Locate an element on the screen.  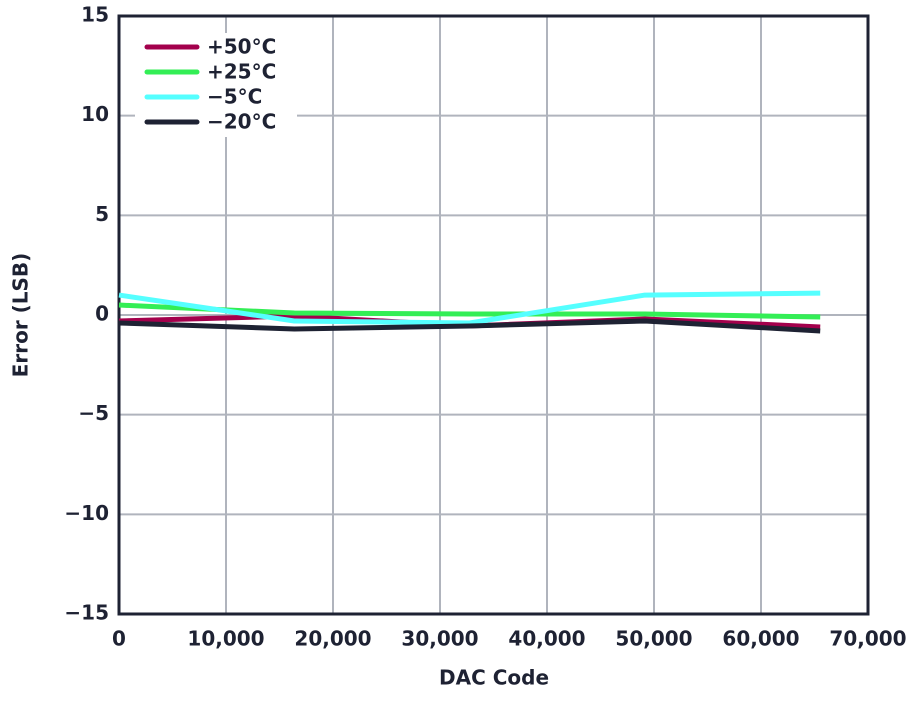
x-tick-label: 50,000 is located at coordinates (653, 639).